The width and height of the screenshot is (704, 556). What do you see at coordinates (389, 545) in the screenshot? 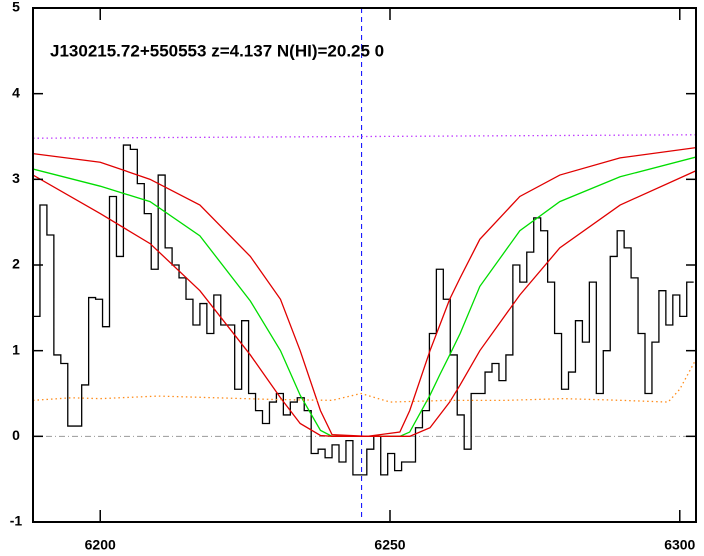
I see `x-tick-label: 6250` at bounding box center [389, 545].